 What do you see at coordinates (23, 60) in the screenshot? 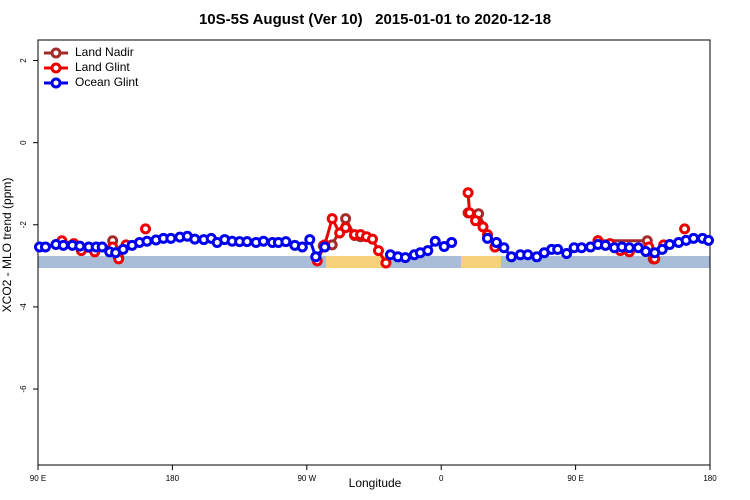
I see `y-tick-label: 2` at bounding box center [23, 60].